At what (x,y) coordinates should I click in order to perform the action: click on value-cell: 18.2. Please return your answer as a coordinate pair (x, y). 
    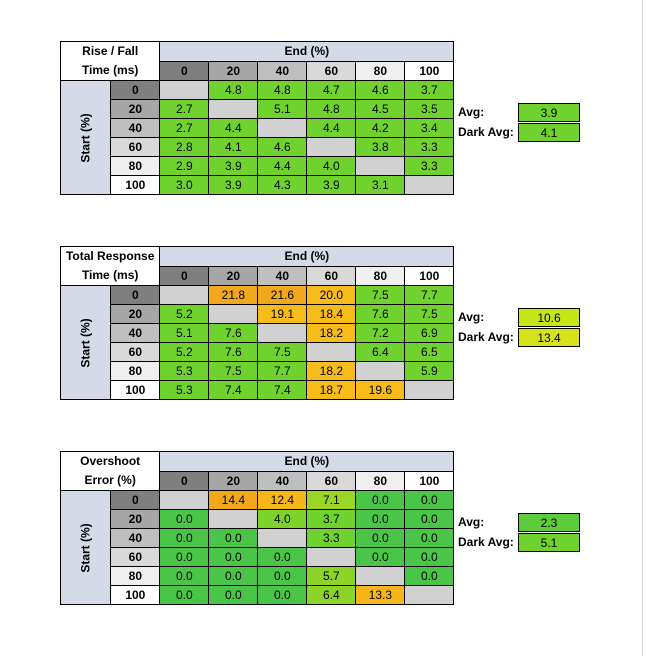
    Looking at the image, I should click on (331, 371).